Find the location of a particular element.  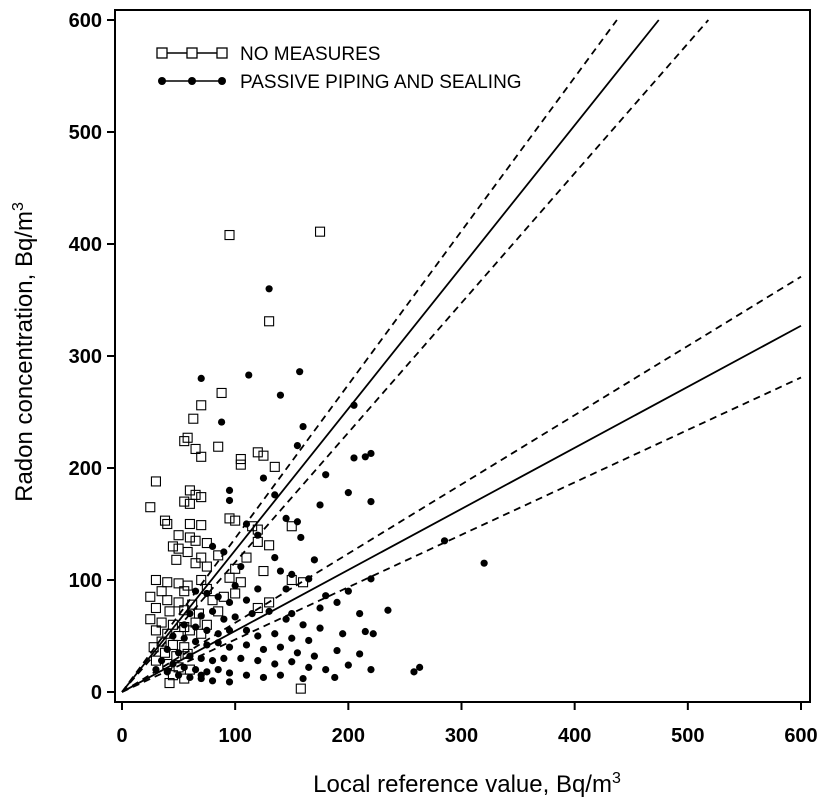

x-axis-title: Local reference value, Bq/m3 is located at coordinates (467, 784).